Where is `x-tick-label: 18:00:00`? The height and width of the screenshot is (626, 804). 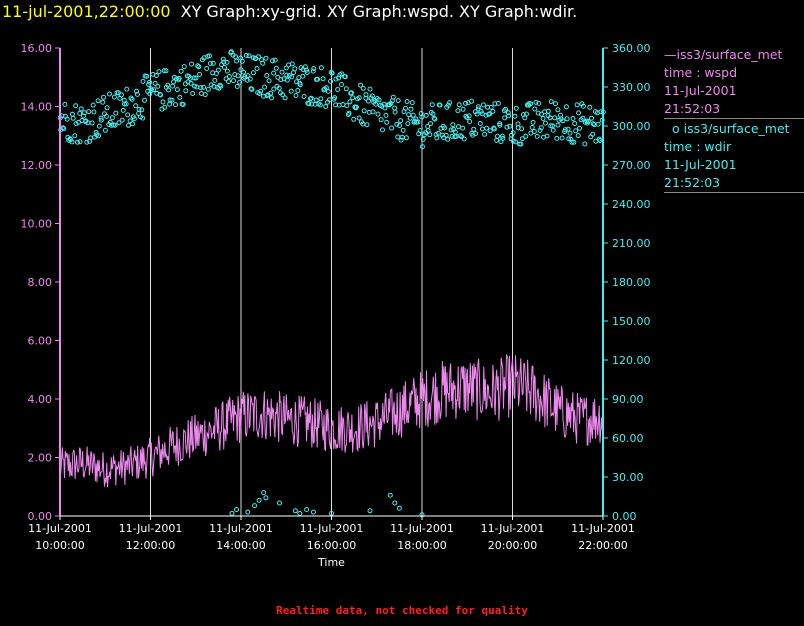
x-tick-label: 18:00:00 is located at coordinates (421, 545).